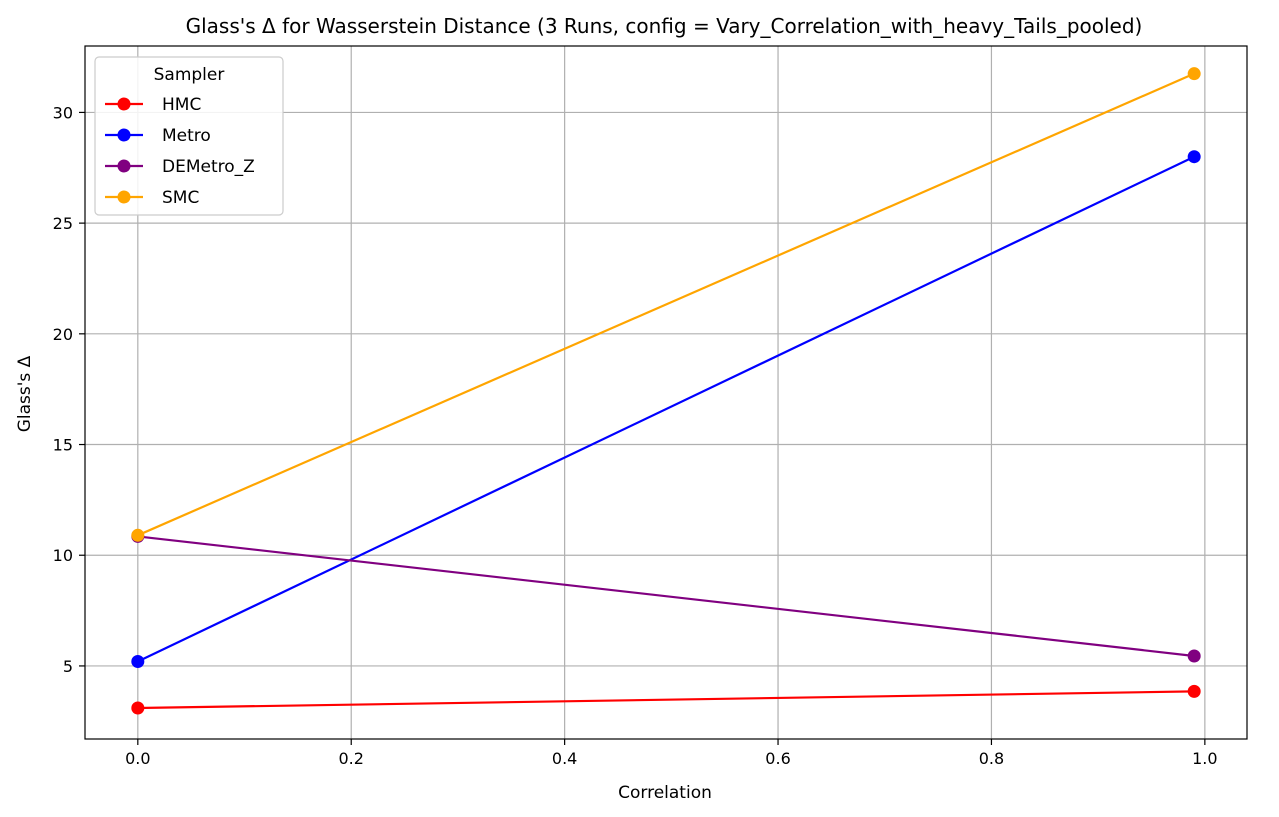  I want to click on x-axis-label: Correlation, so click(665, 793).